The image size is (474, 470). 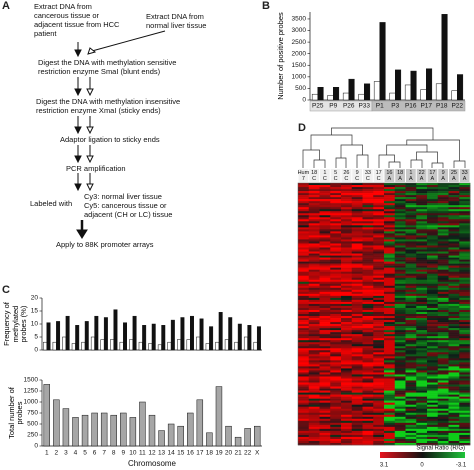 I want to click on column-label: 33, so click(x=465, y=173).